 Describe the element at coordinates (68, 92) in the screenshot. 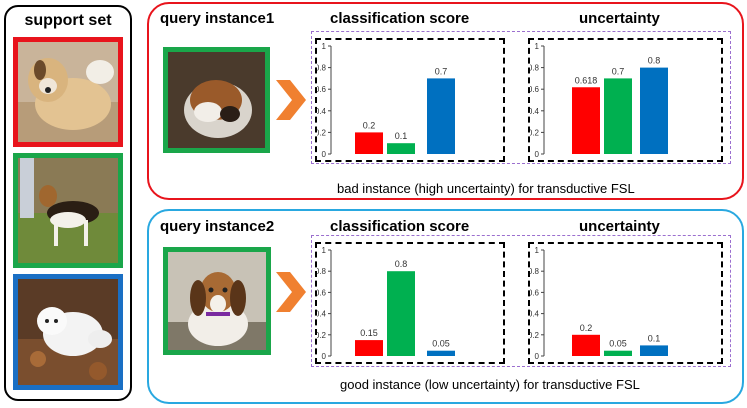

I see `support-image-dog-longhair` at that location.